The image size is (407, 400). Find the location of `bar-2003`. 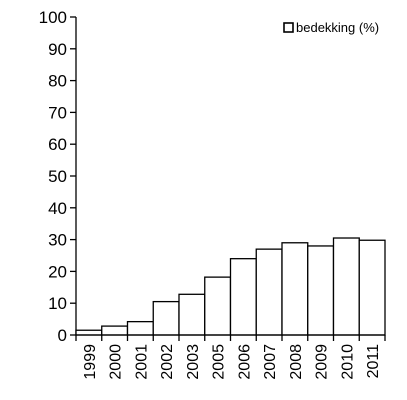

bar-2003 is located at coordinates (192, 314).